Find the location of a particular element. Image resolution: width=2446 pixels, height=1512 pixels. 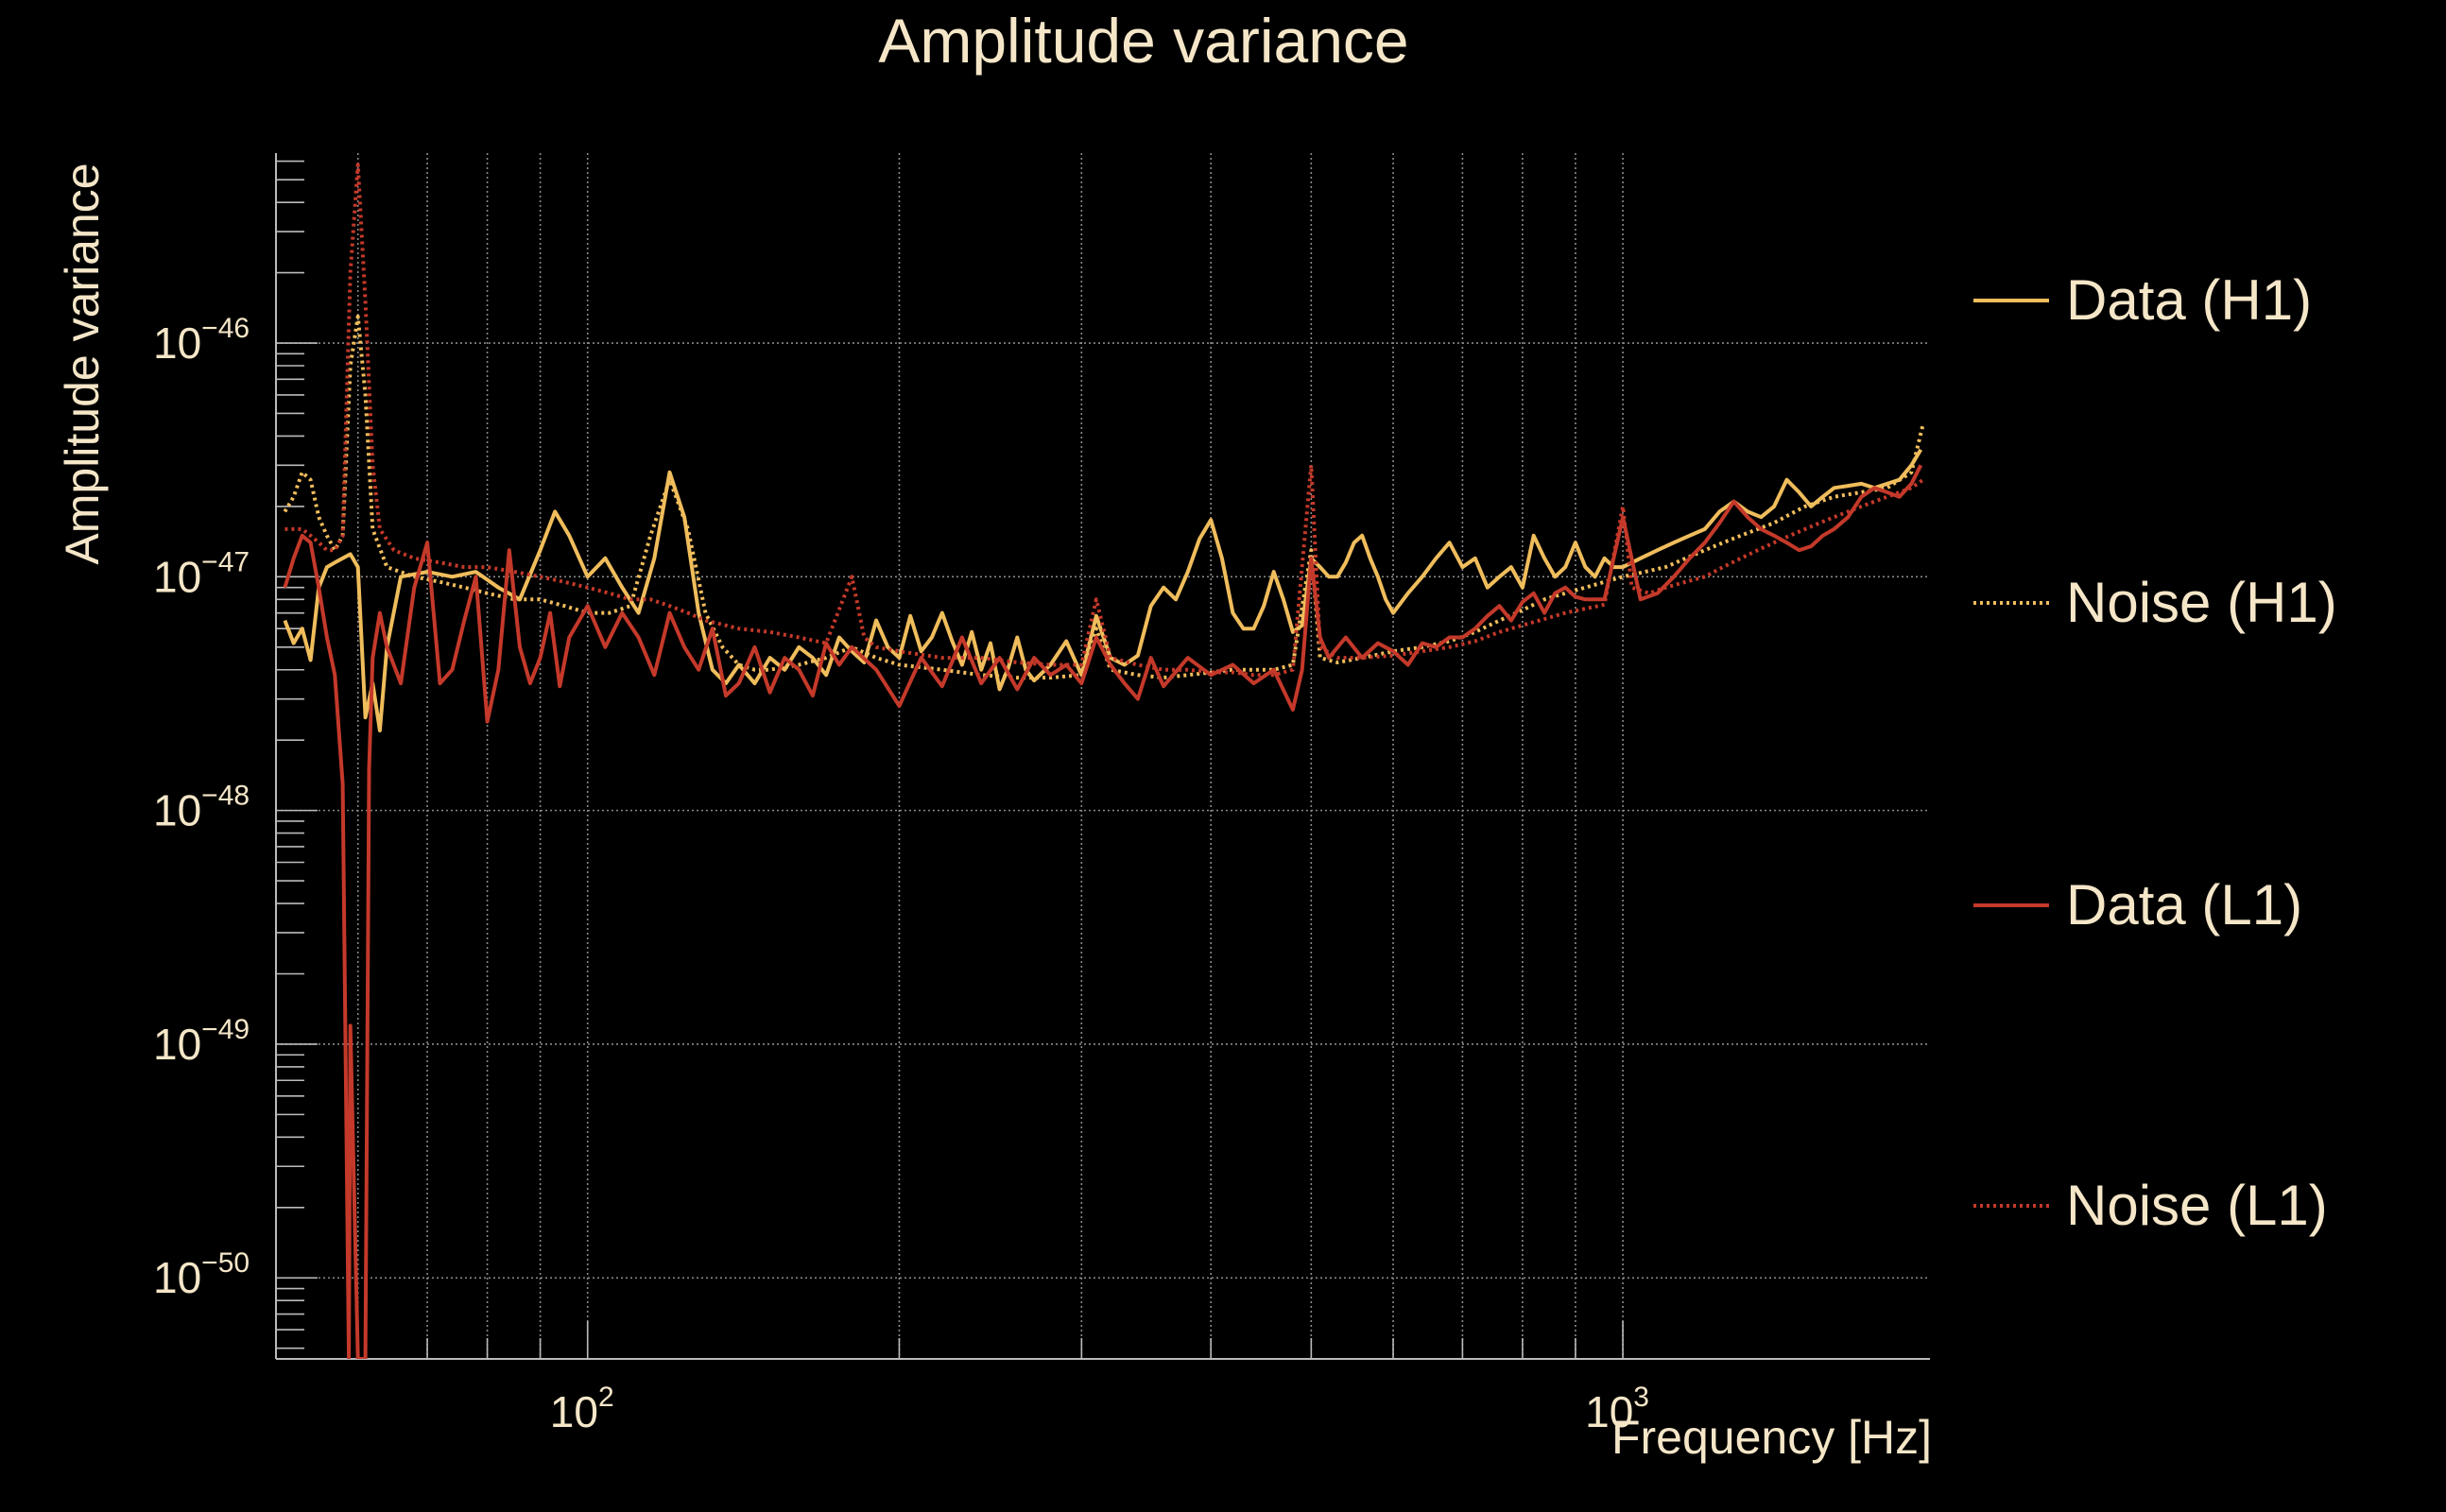

legend-label-4: Noise (L1) is located at coordinates (2197, 1205).